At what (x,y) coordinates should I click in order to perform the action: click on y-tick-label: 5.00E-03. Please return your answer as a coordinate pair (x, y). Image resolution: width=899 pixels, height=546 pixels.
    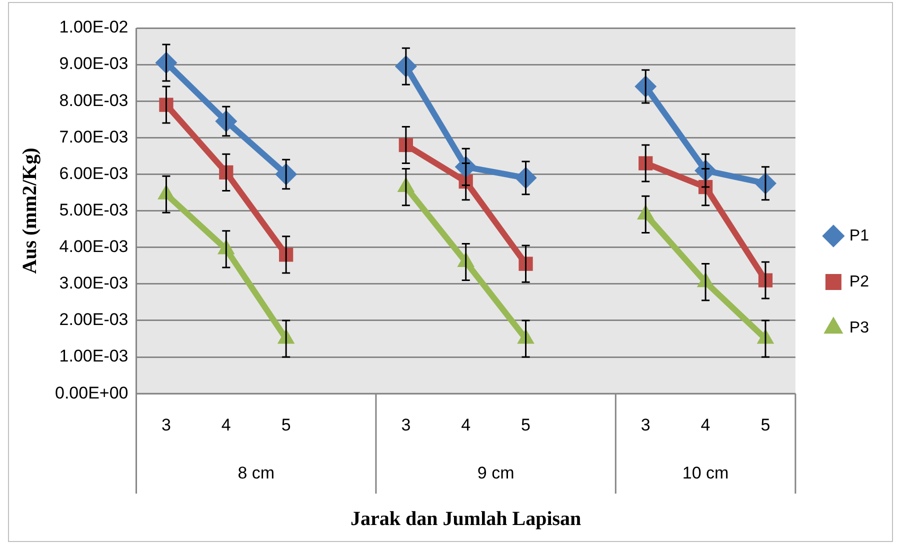
    Looking at the image, I should click on (93, 210).